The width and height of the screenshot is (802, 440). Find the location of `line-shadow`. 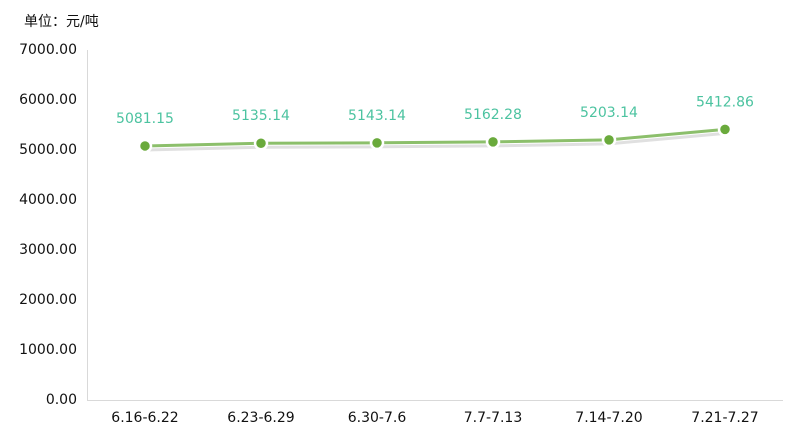

line-shadow is located at coordinates (435, 141).